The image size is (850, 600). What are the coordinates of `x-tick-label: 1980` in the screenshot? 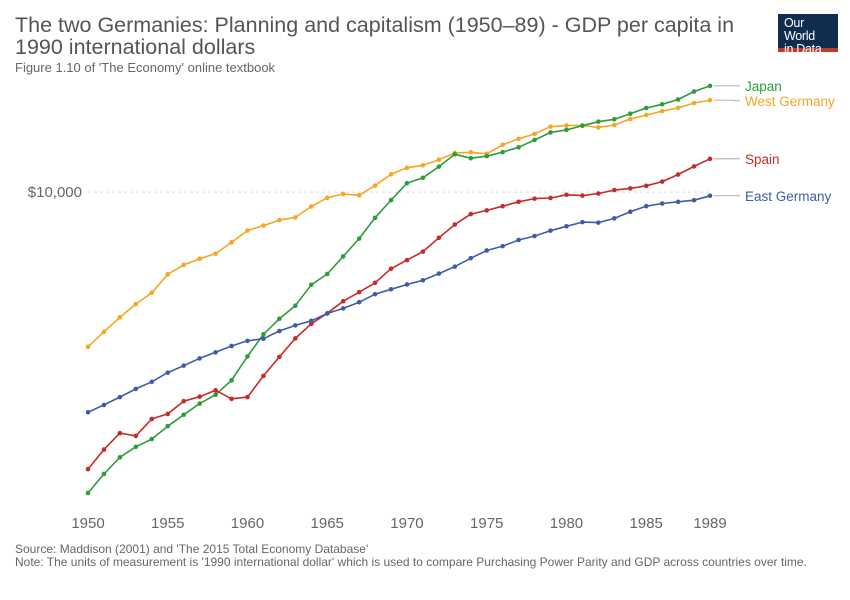 It's located at (566, 523).